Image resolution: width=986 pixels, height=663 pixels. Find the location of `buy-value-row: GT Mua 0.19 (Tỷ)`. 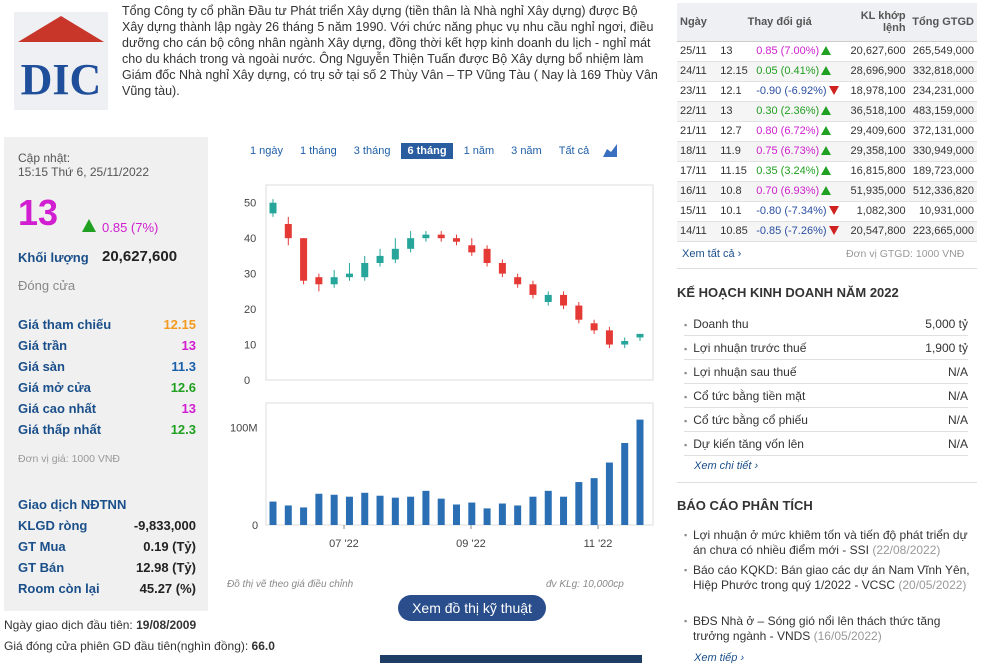

buy-value-row: GT Mua 0.19 (Tỷ) is located at coordinates (107, 546).